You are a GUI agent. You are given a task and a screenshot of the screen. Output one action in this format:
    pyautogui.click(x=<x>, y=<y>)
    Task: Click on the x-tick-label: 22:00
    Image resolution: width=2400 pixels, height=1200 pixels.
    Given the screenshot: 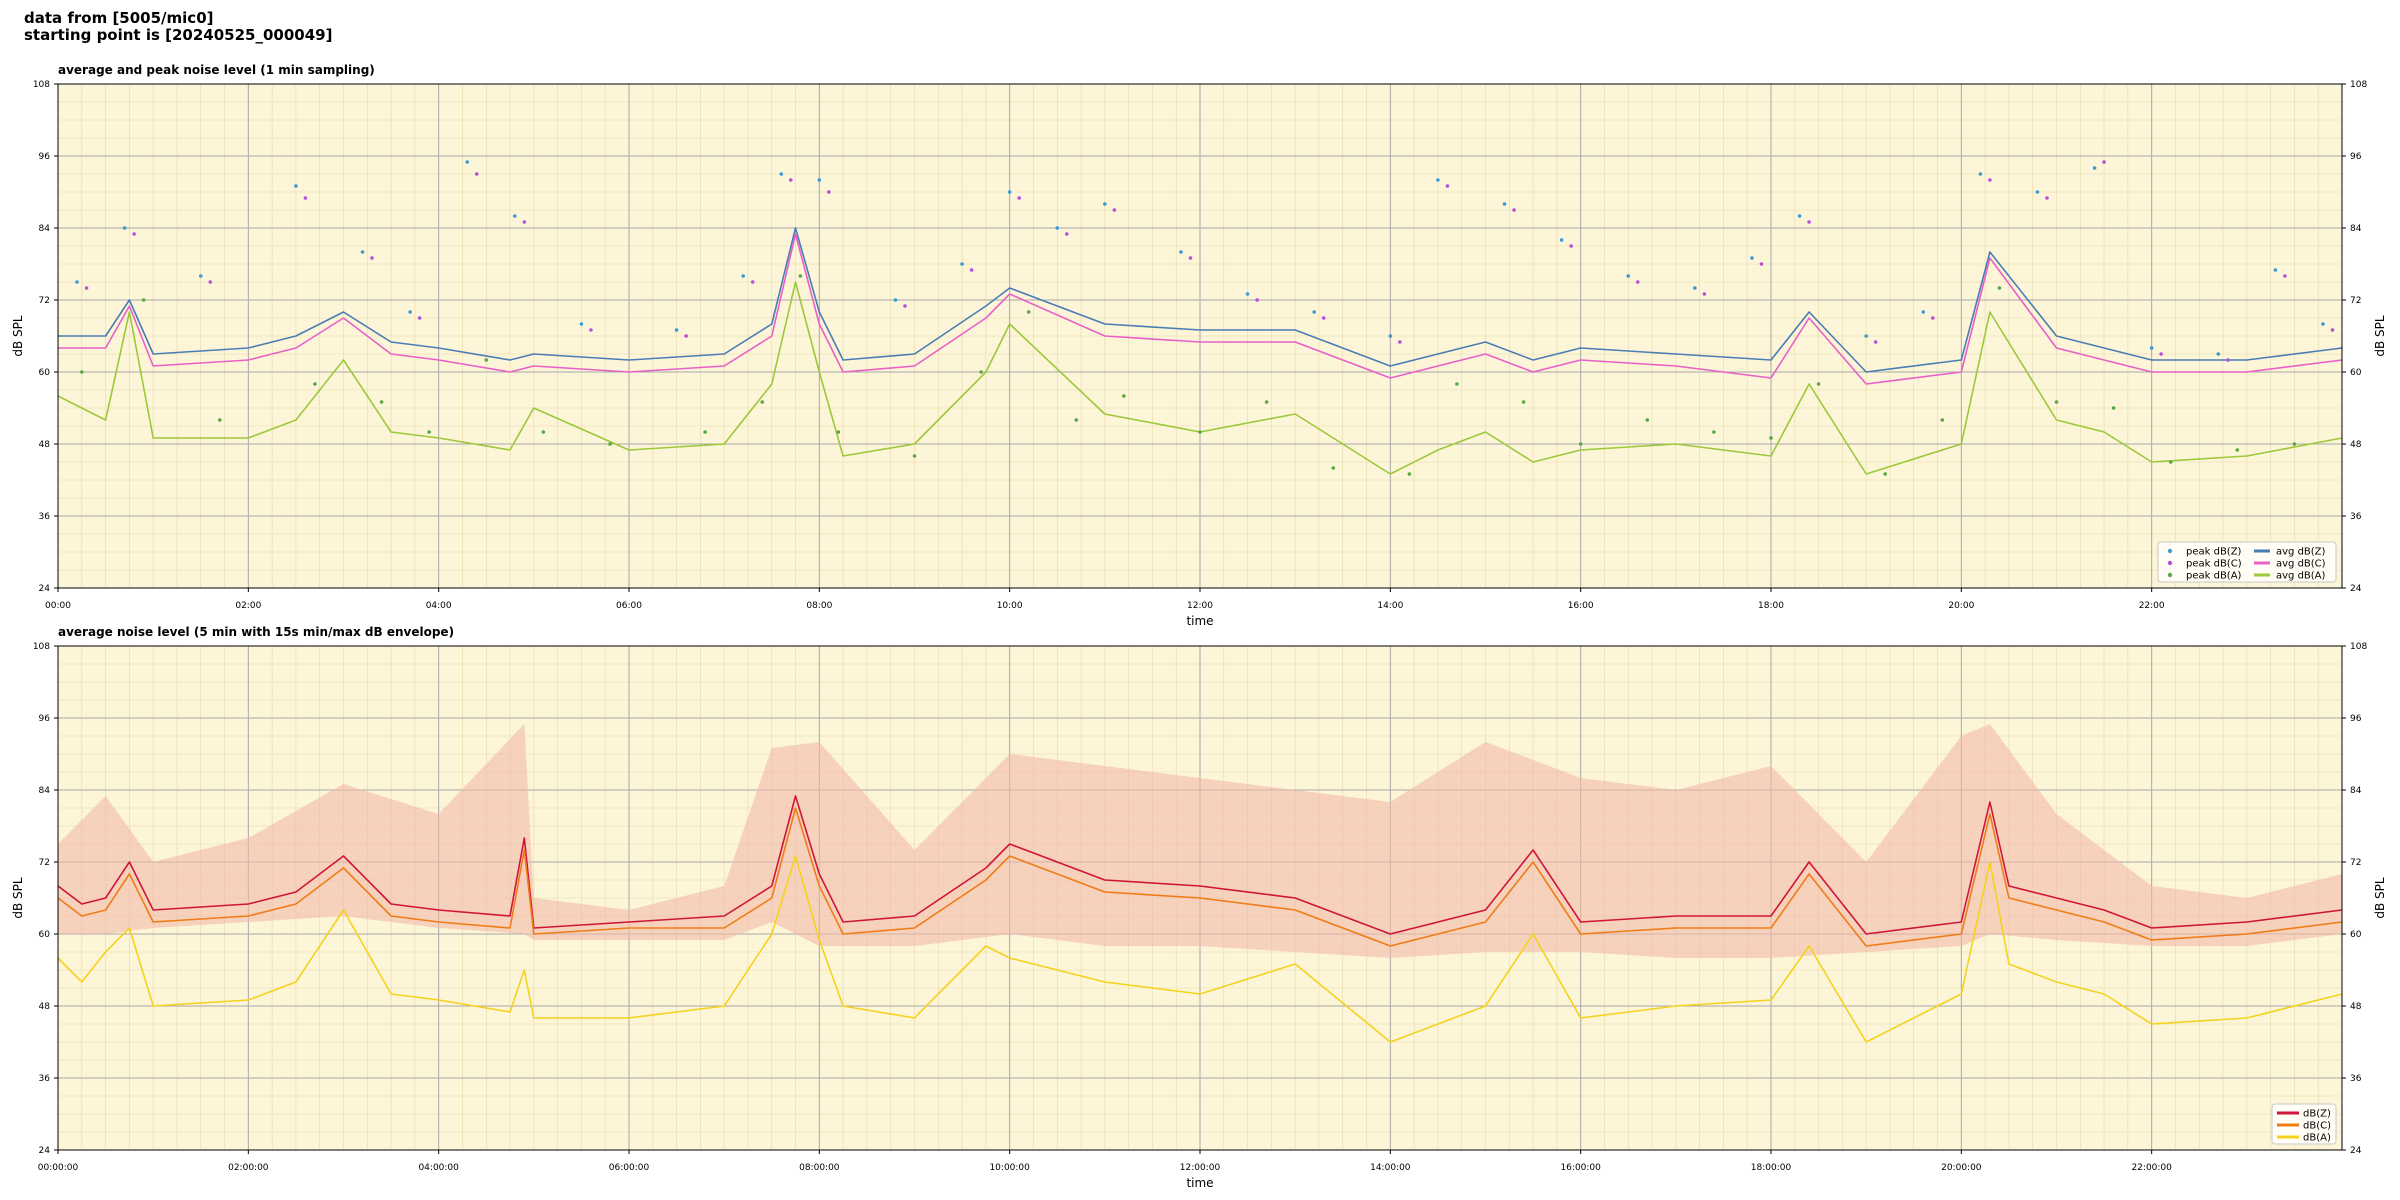 What is the action you would take?
    pyautogui.click(x=2152, y=606)
    